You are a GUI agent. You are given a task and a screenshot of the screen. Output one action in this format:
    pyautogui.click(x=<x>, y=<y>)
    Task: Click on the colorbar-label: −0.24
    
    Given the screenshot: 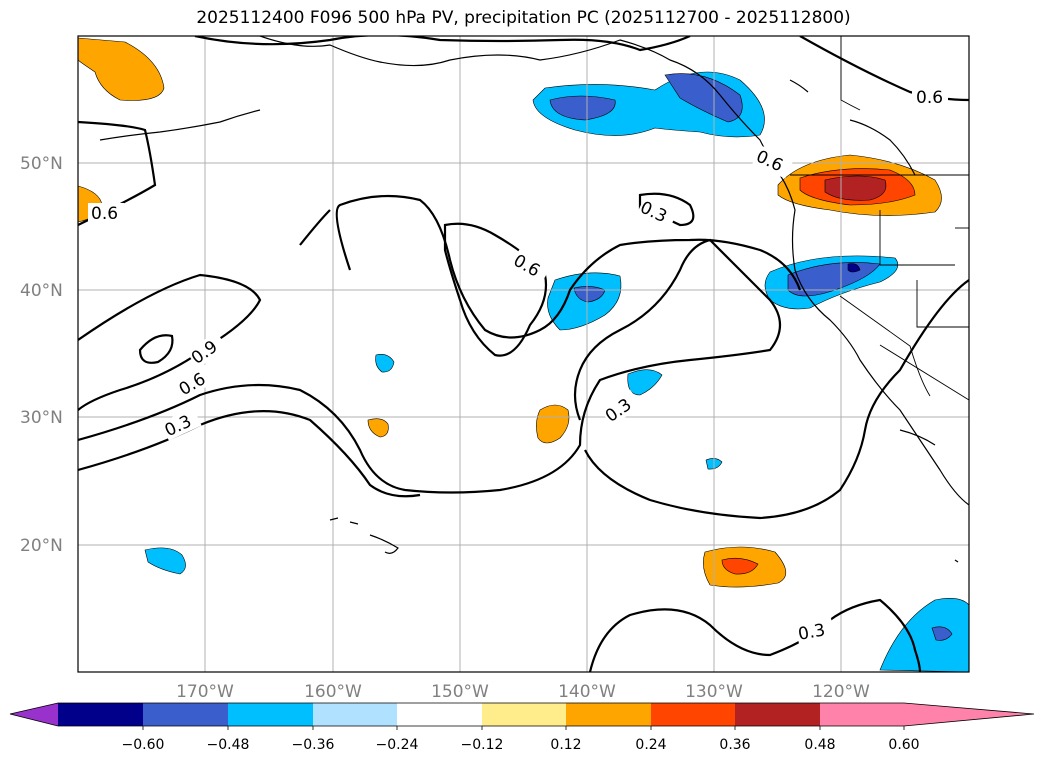 What is the action you would take?
    pyautogui.click(x=397, y=745)
    